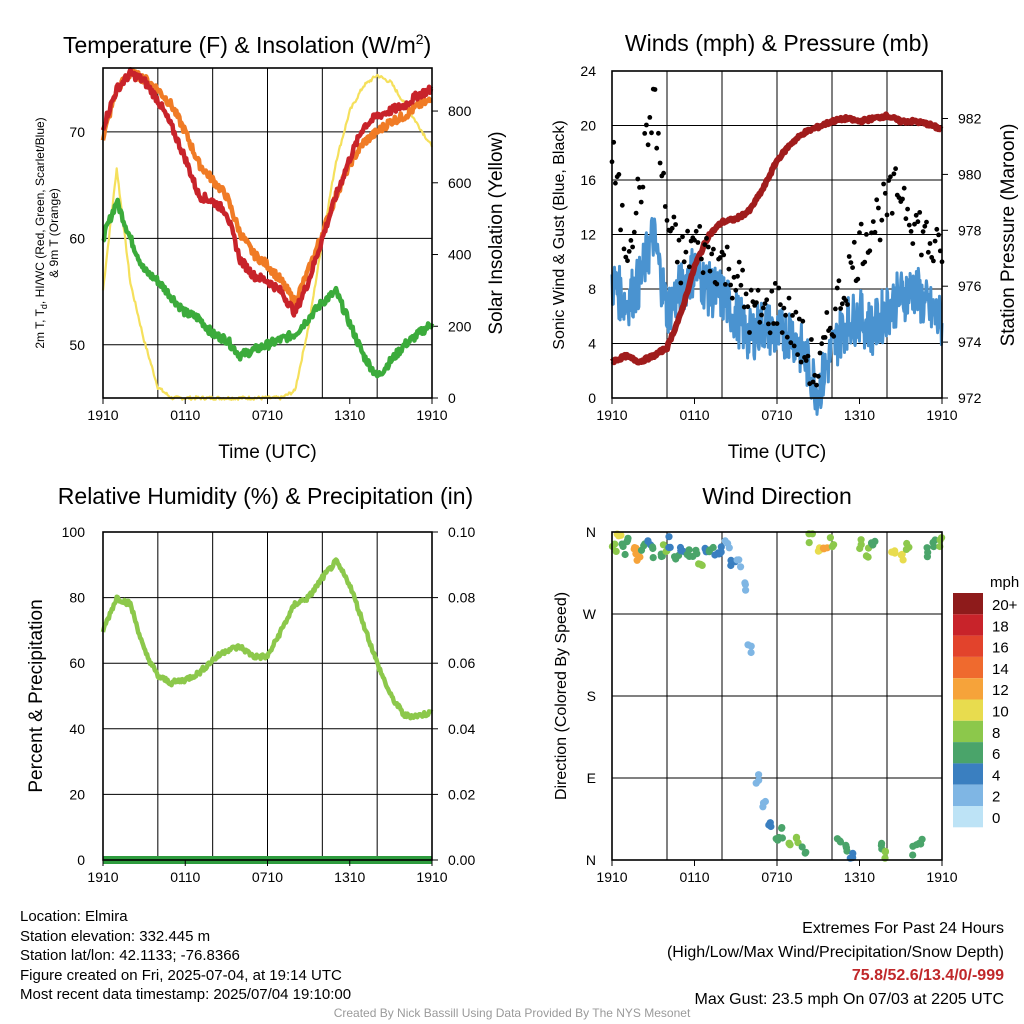  What do you see at coordinates (461, 663) in the screenshot?
I see `y-tick-label-right: 0.06` at bounding box center [461, 663].